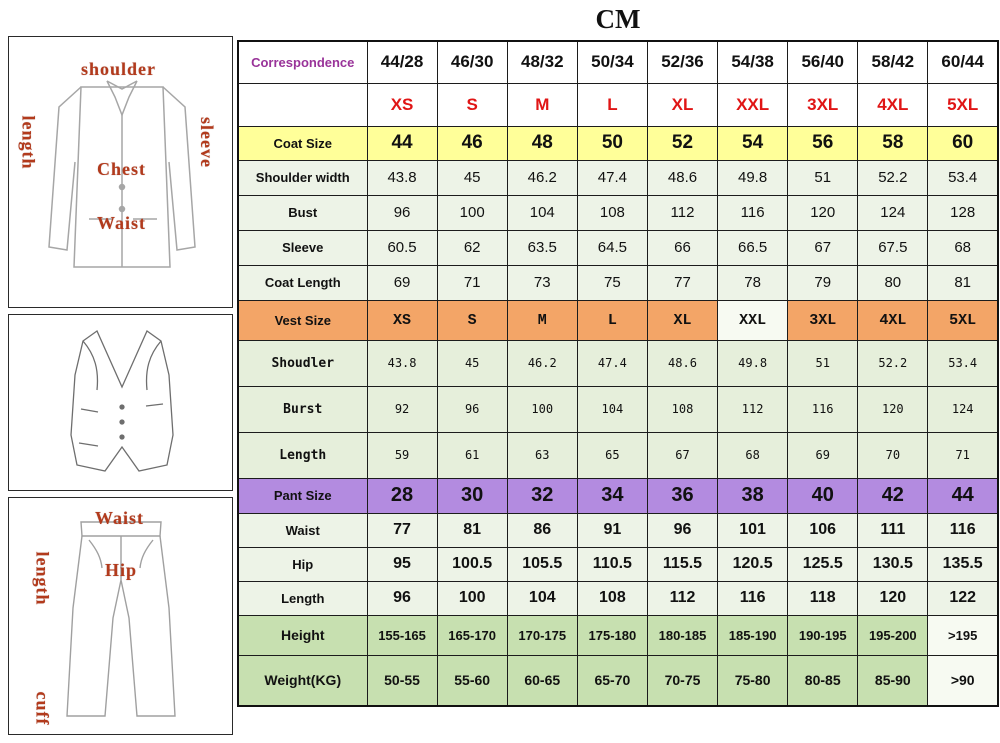  What do you see at coordinates (472, 177) in the screenshot?
I see `value-cell: 45` at bounding box center [472, 177].